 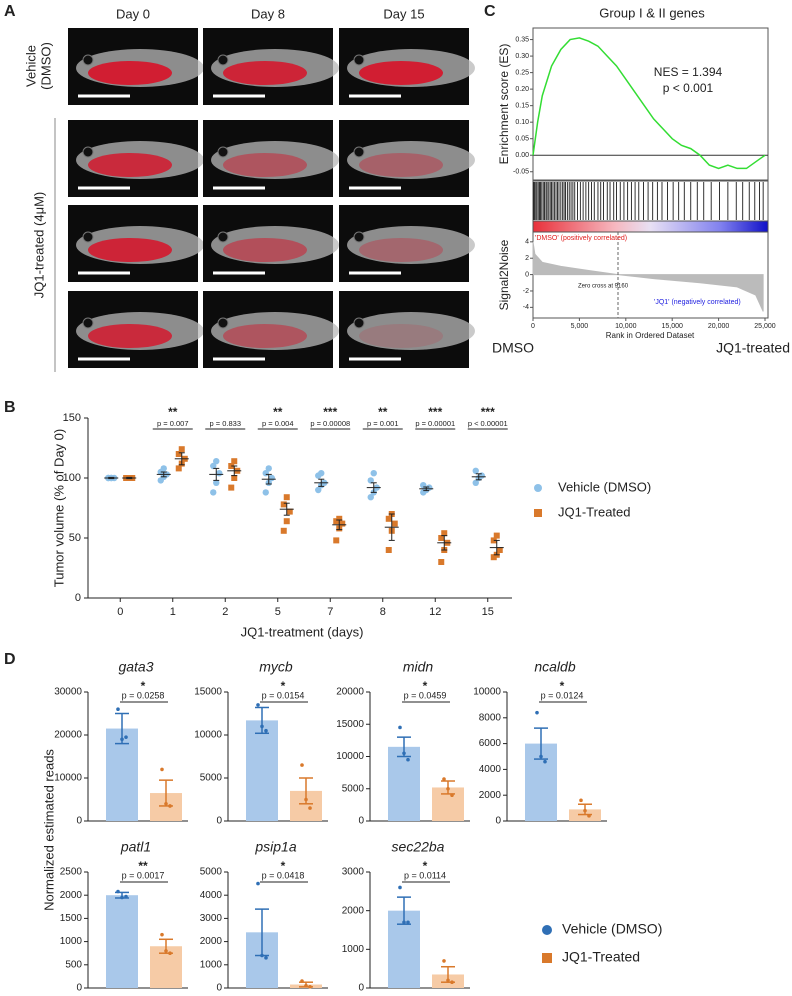 What do you see at coordinates (275, 847) in the screenshot?
I see `chart-title: psip1a` at bounding box center [275, 847].